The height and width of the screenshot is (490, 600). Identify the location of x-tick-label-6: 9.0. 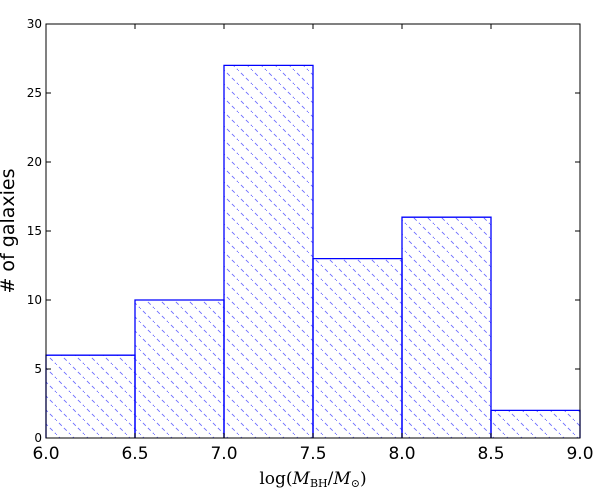
(579, 454).